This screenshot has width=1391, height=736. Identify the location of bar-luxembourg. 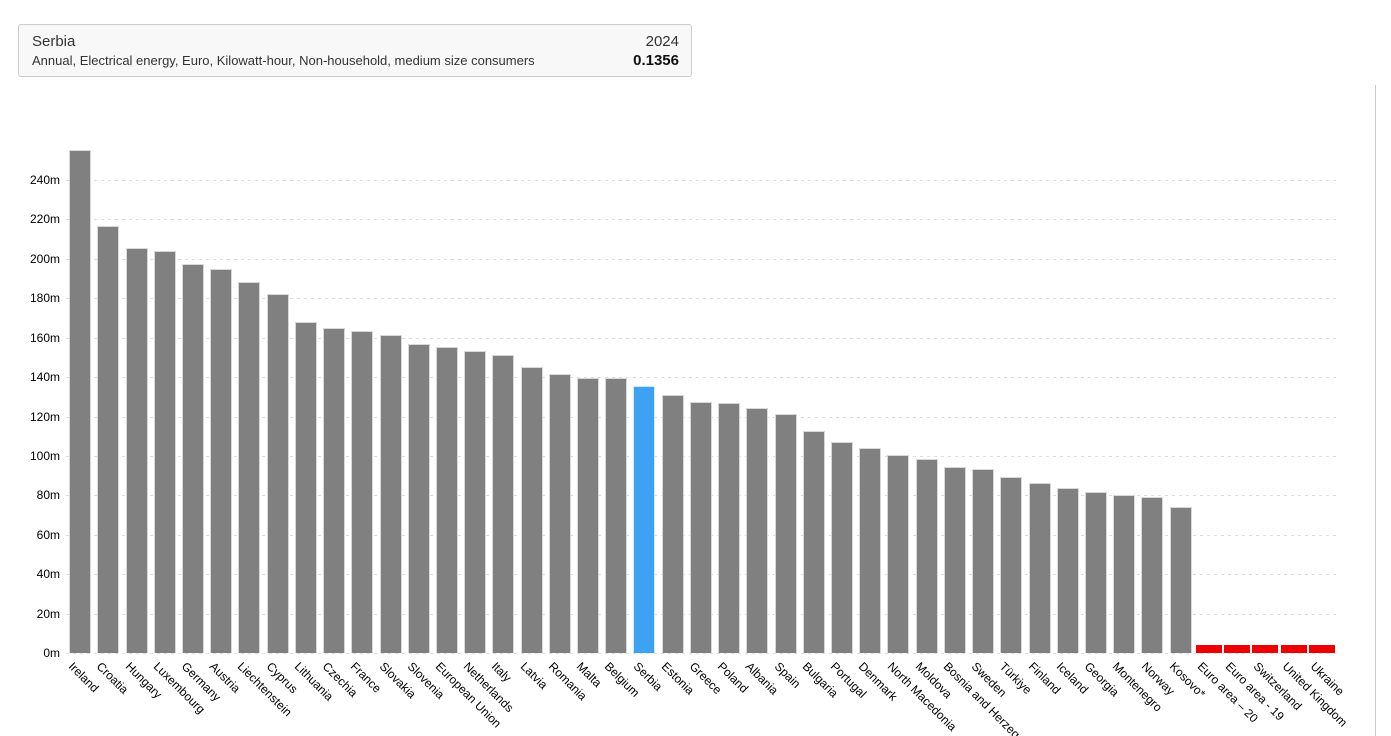
(164, 451).